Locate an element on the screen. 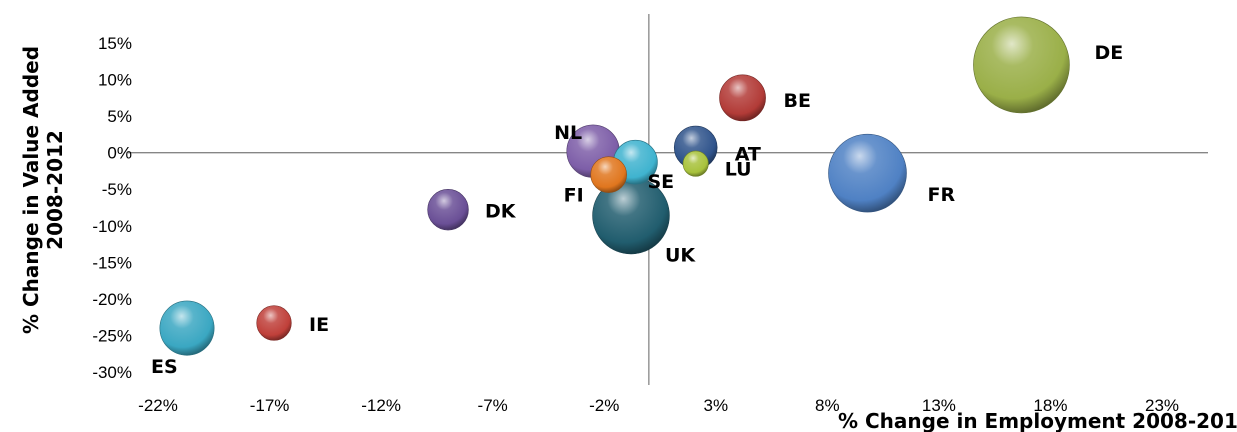 The width and height of the screenshot is (1237, 432). y-tick-label: -5% is located at coordinates (117, 189).